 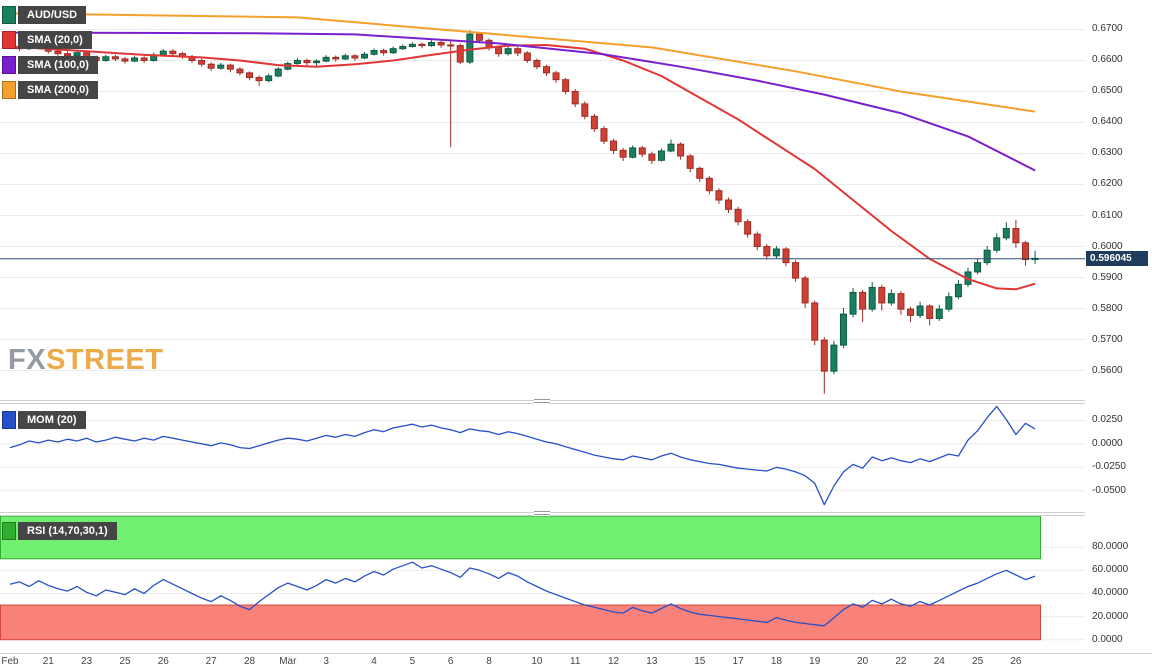 I want to click on legend-item: RSI (14,70,30,1), so click(x=59, y=531).